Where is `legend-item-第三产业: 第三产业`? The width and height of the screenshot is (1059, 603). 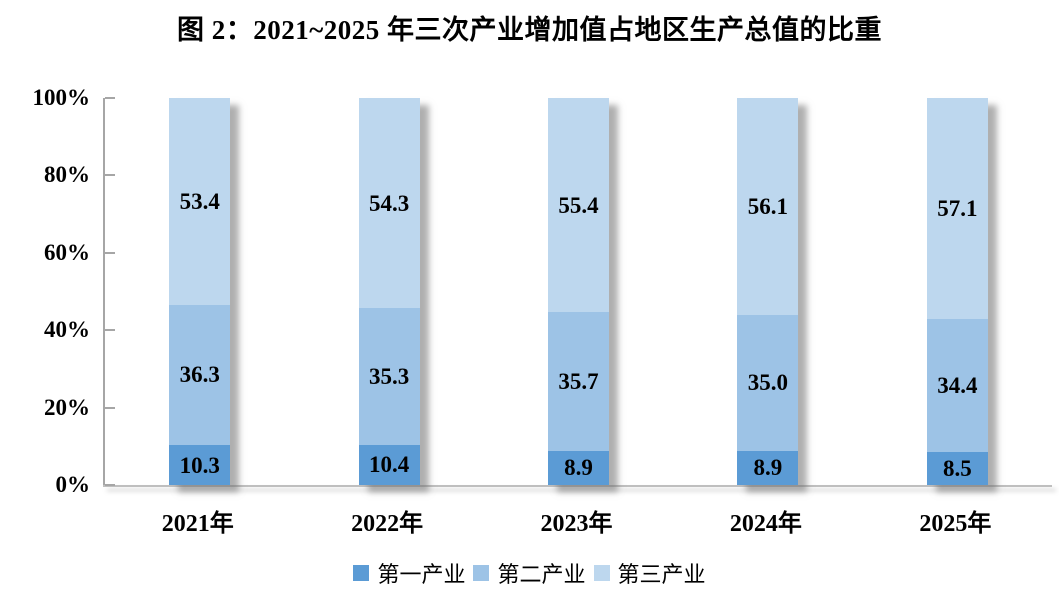 legend-item-第三产业: 第三产业 is located at coordinates (649, 573).